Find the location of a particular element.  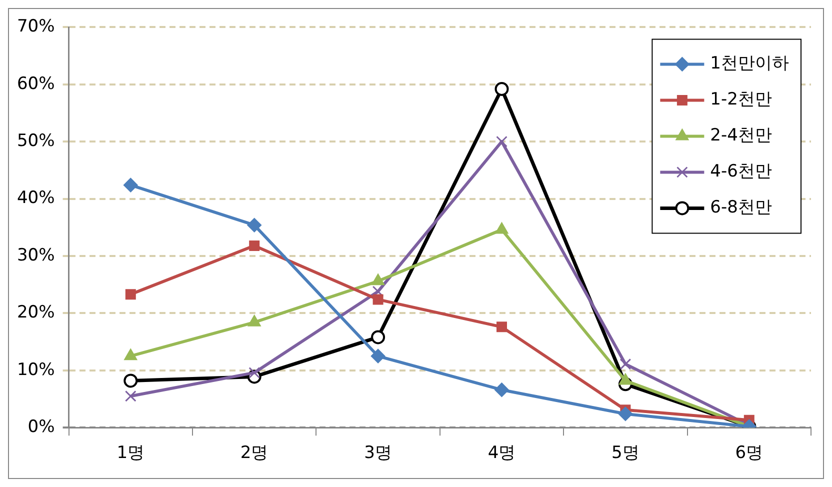

x-tick-label: 5명 is located at coordinates (626, 453).